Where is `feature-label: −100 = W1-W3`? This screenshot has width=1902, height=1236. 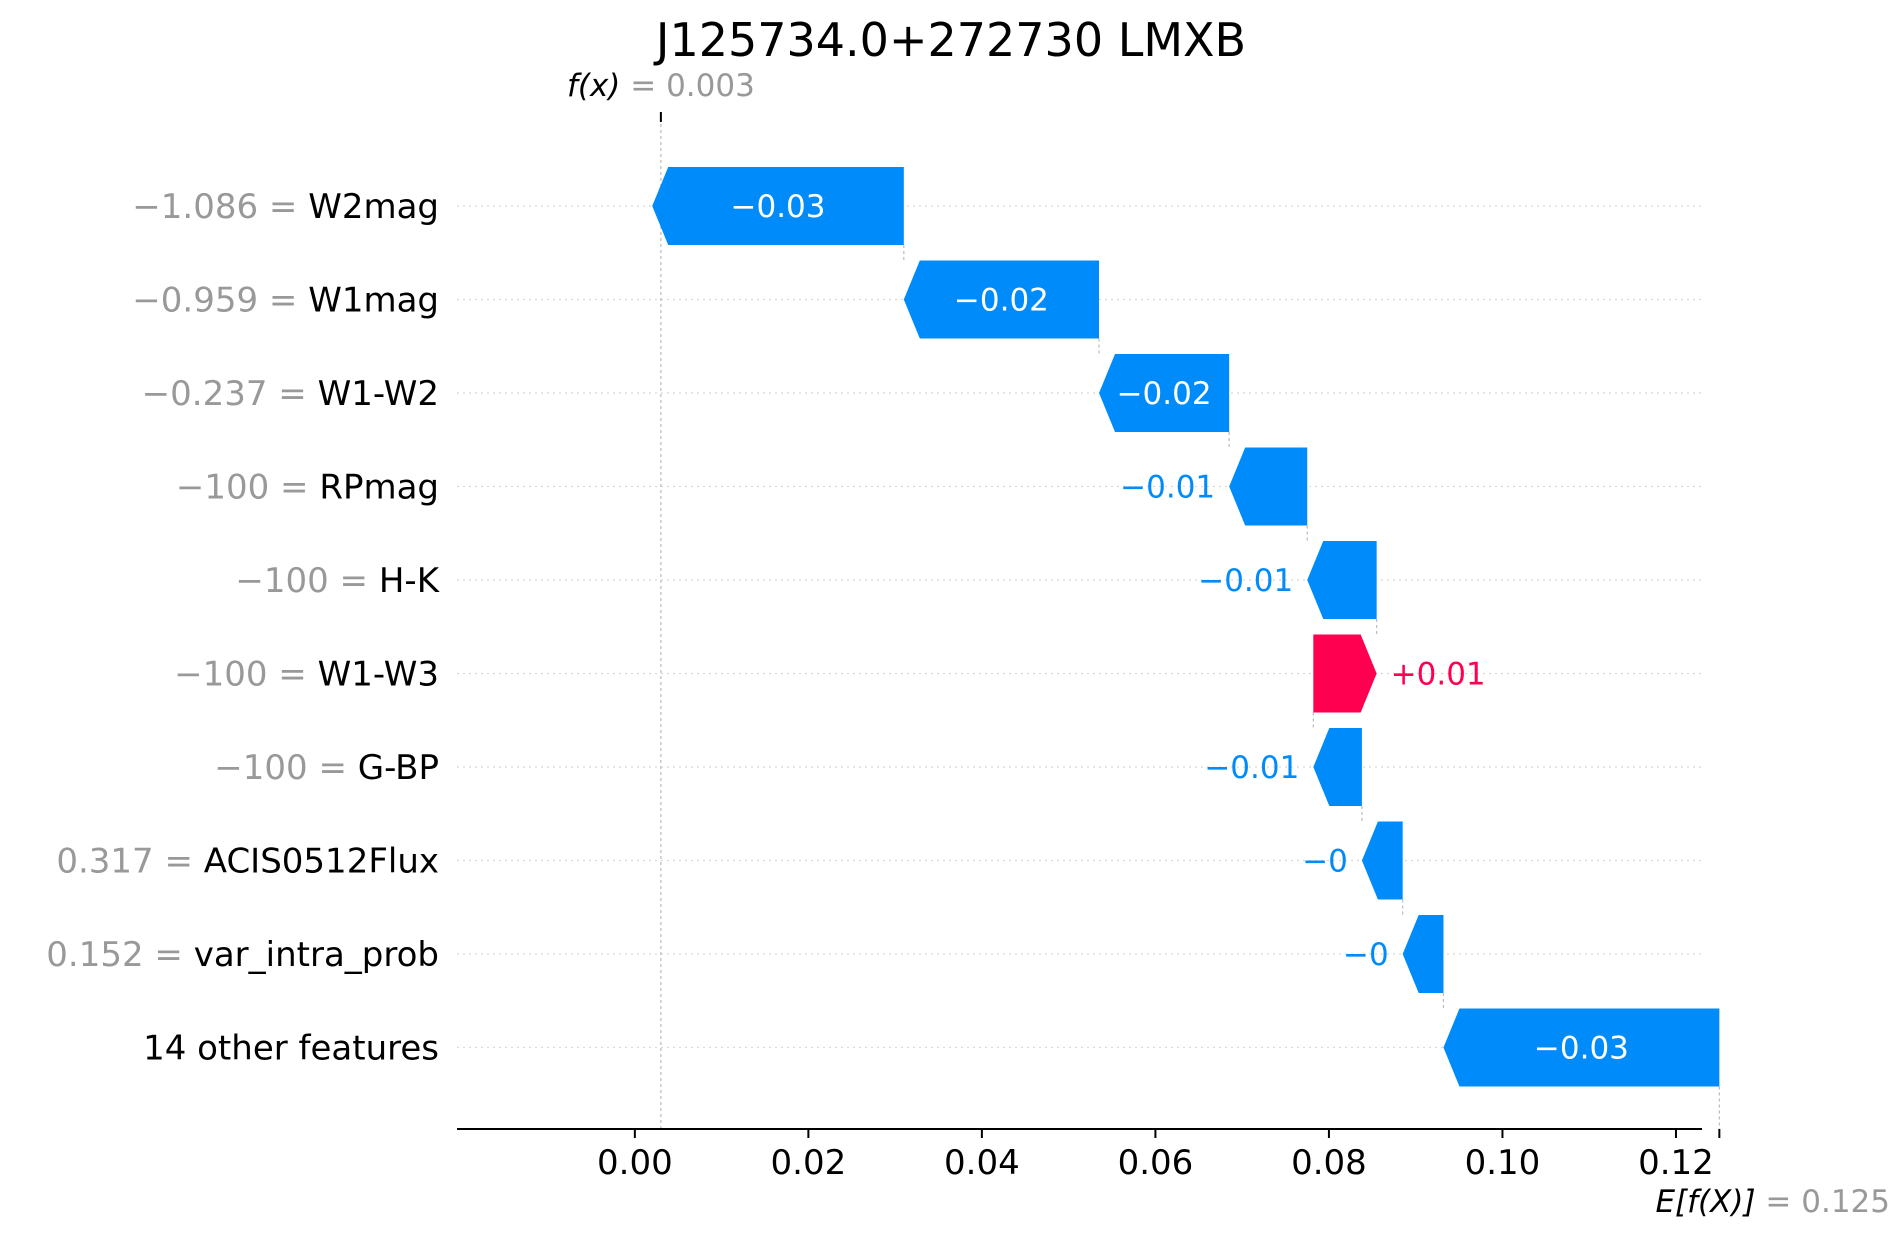
feature-label: −100 = W1-W3 is located at coordinates (306, 675).